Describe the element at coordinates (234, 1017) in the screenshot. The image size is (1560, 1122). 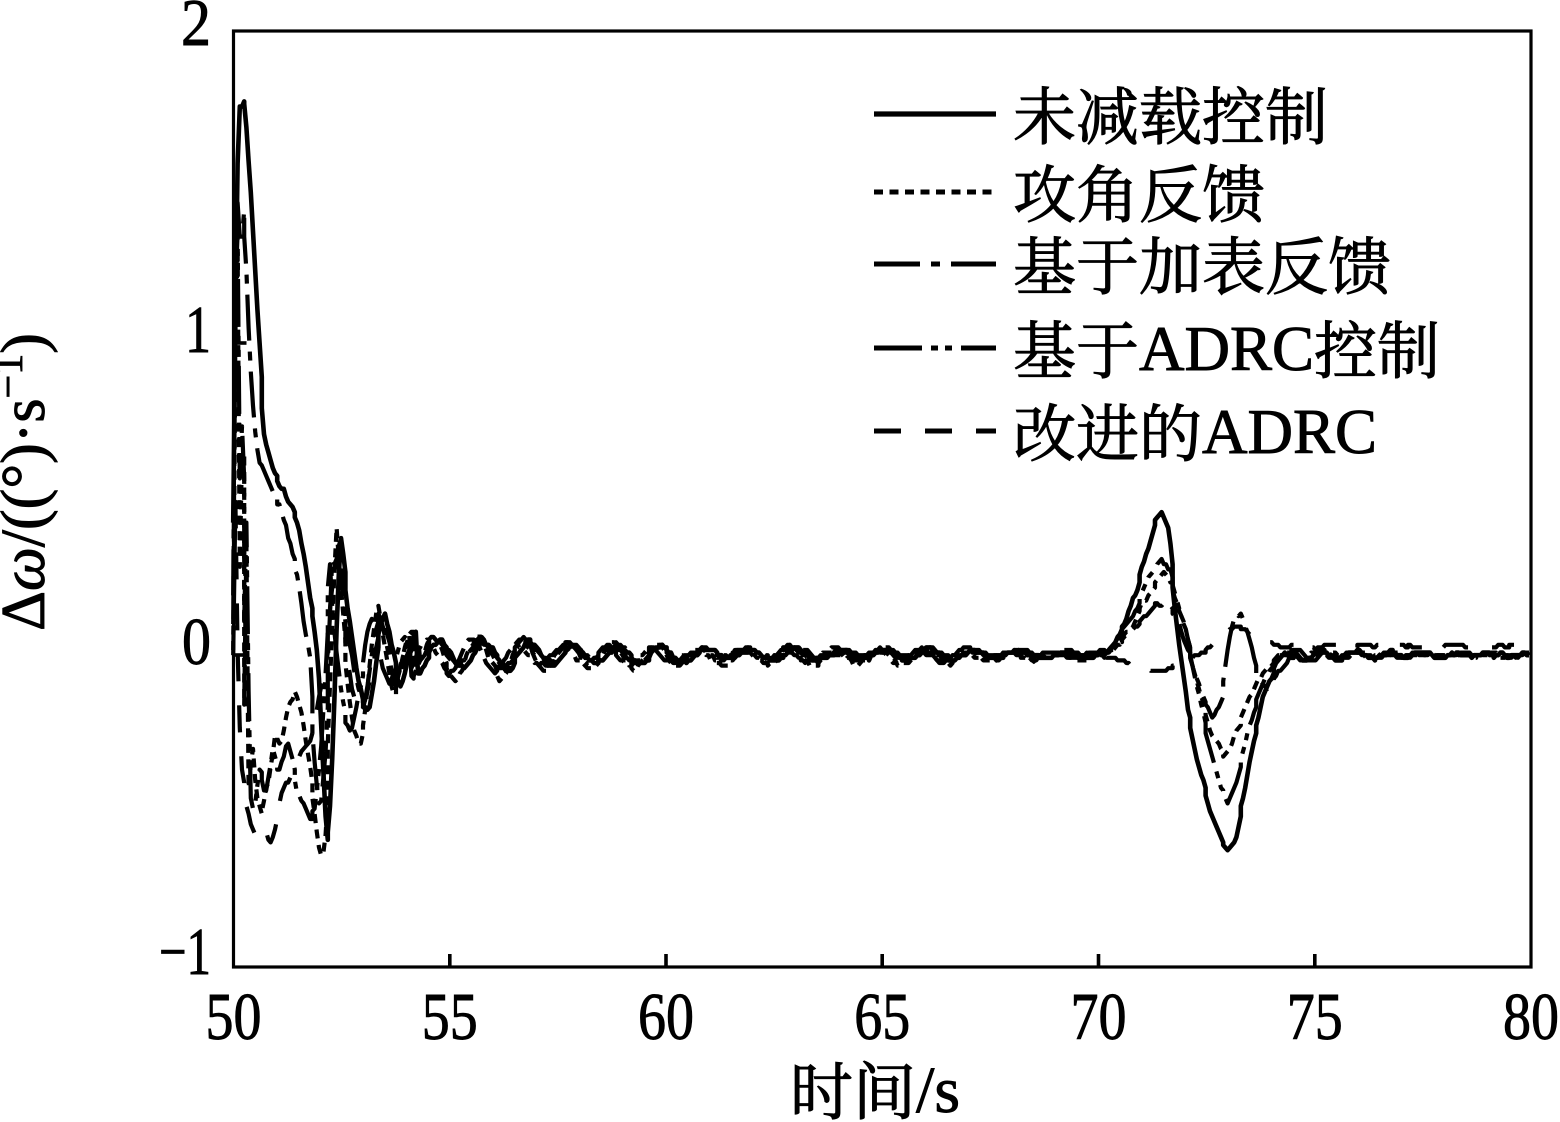
I see `svg-text: 50` at that location.